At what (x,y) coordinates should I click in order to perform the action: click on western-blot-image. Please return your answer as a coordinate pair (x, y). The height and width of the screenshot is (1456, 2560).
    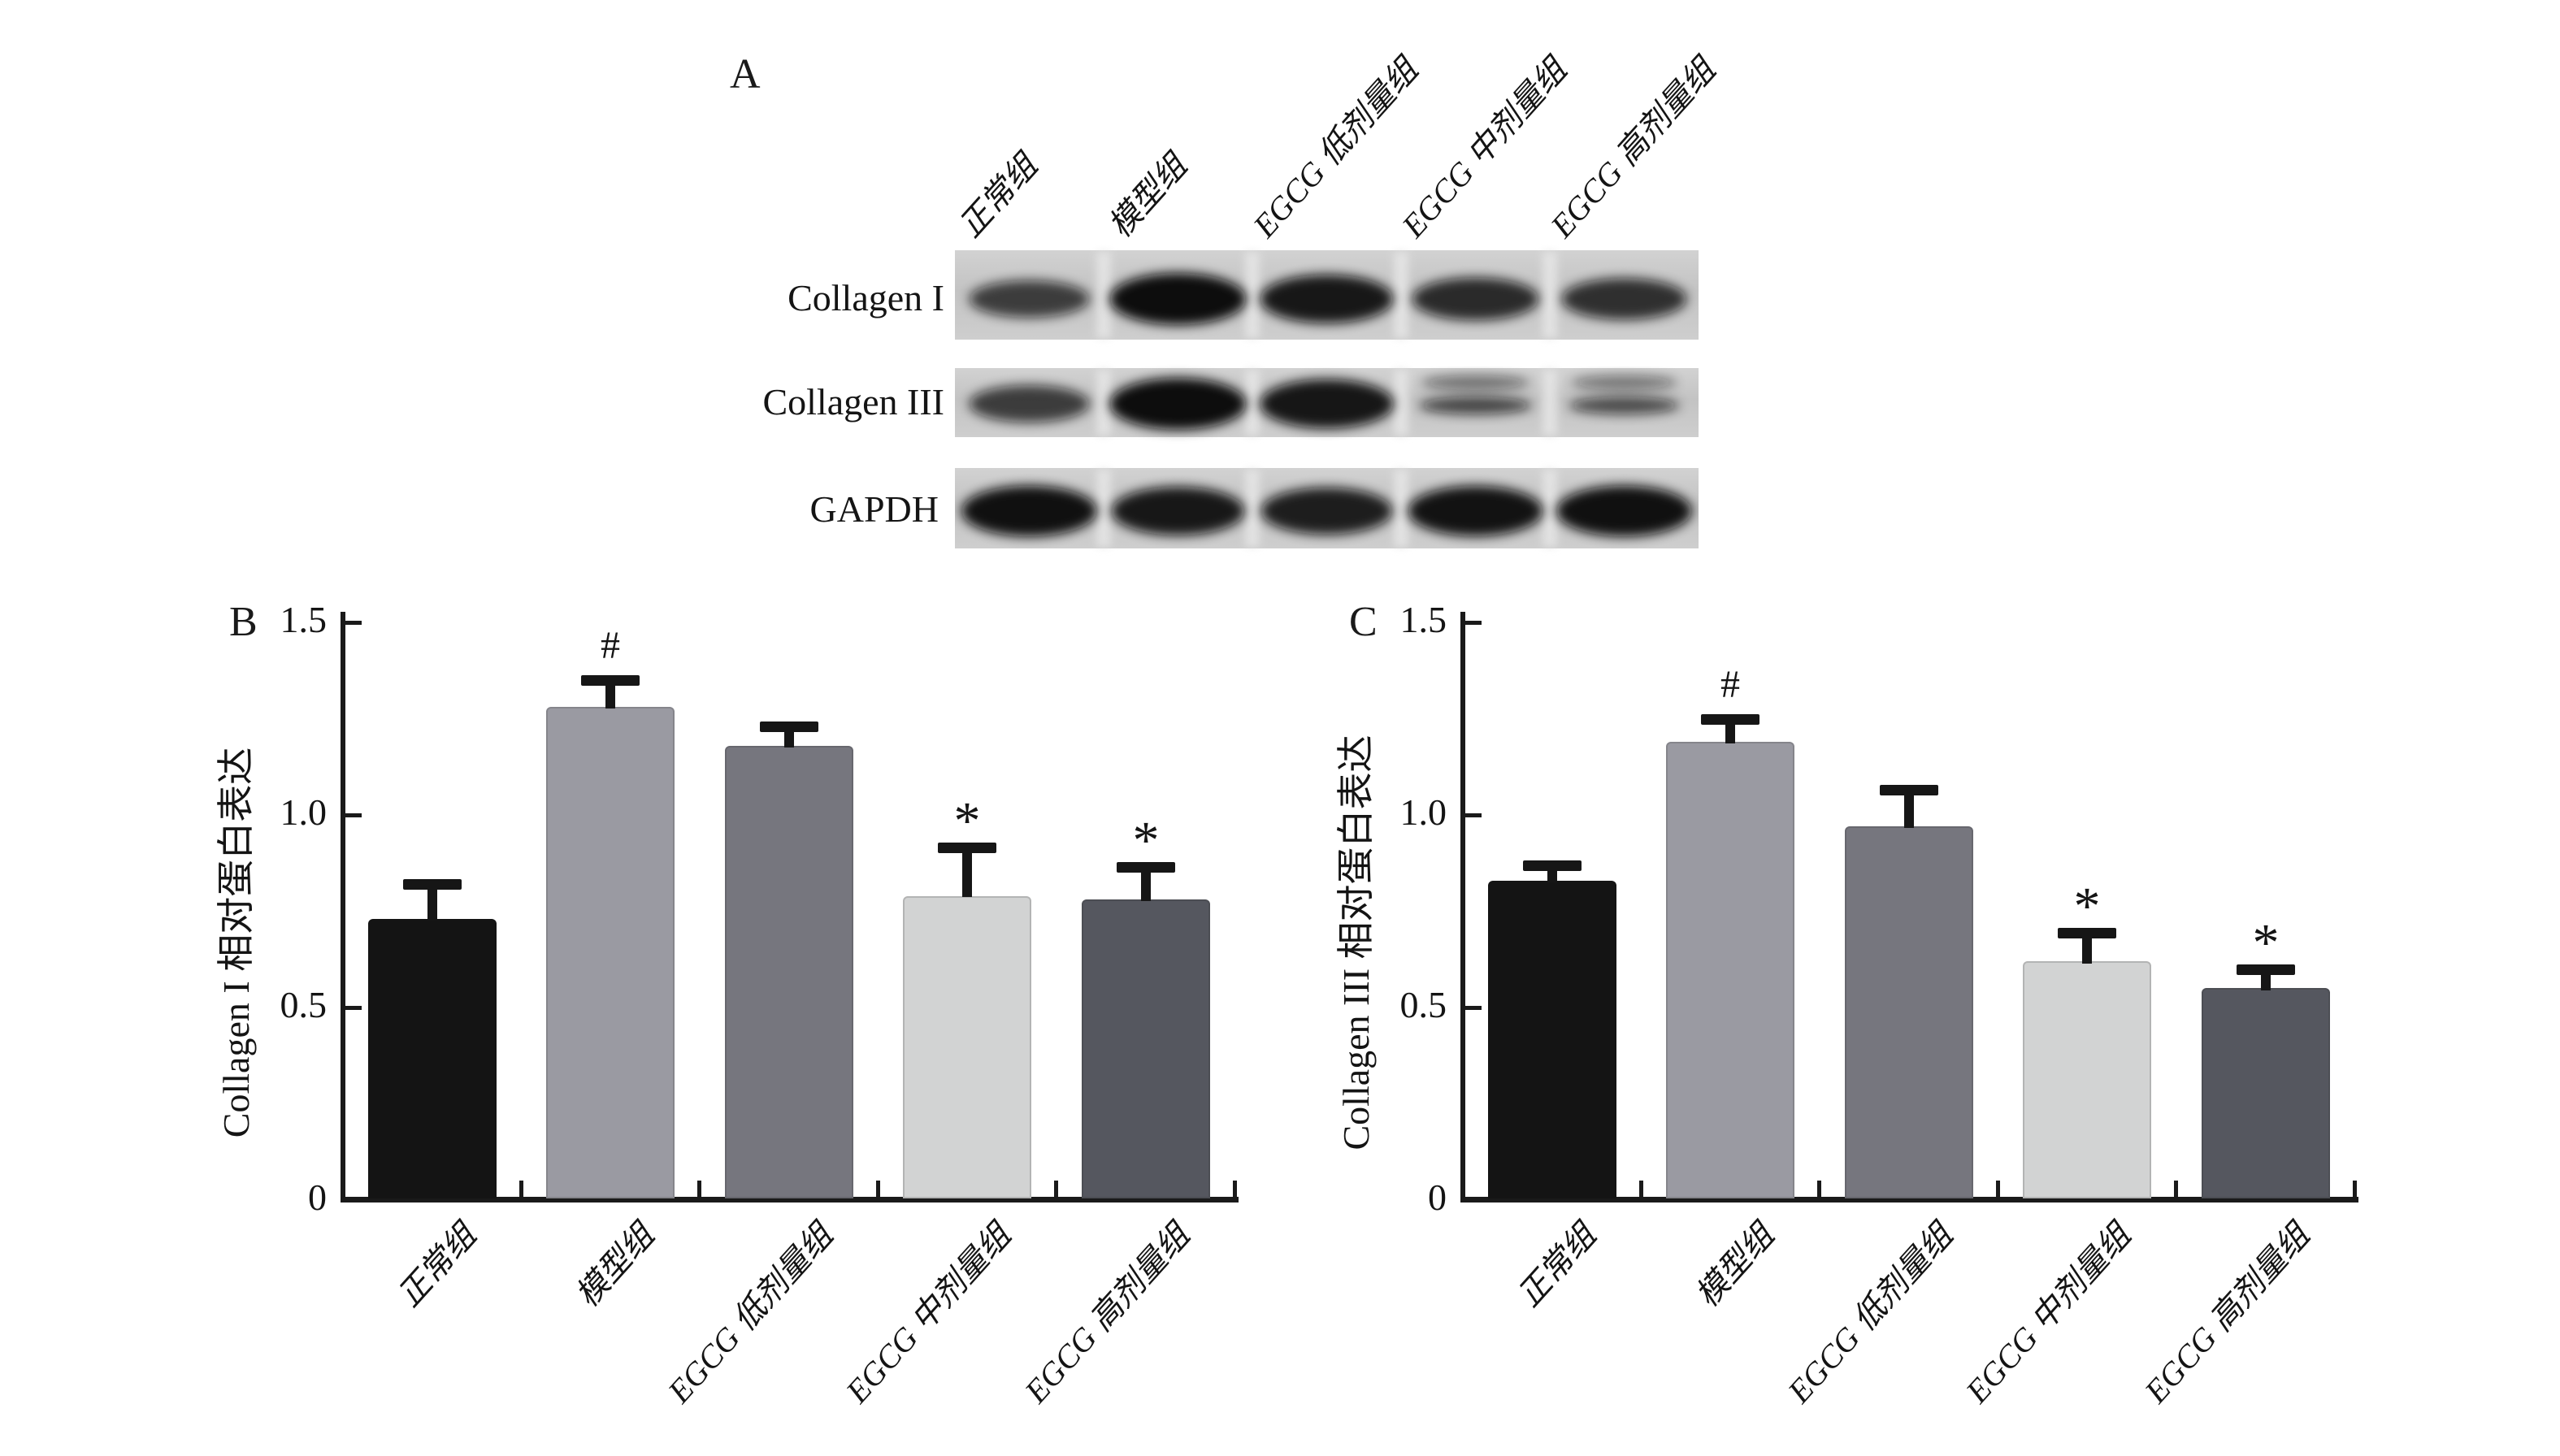
    Looking at the image, I should click on (1327, 399).